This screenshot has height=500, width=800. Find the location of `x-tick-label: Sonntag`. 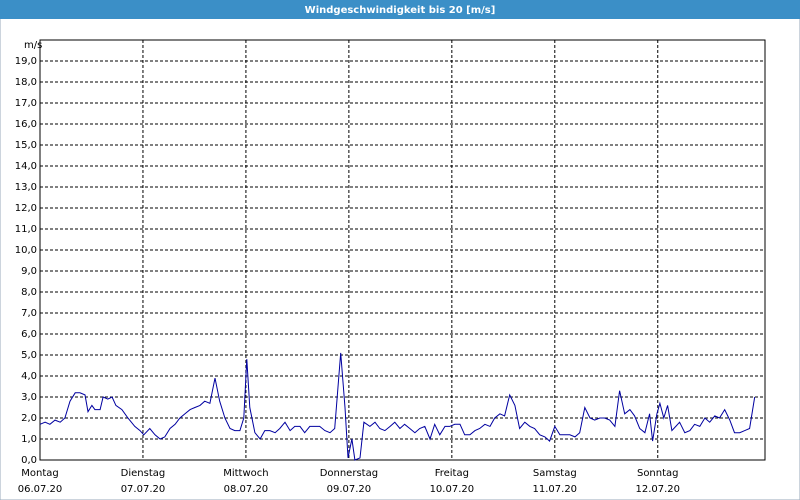

x-tick-label: Sonntag is located at coordinates (658, 473).